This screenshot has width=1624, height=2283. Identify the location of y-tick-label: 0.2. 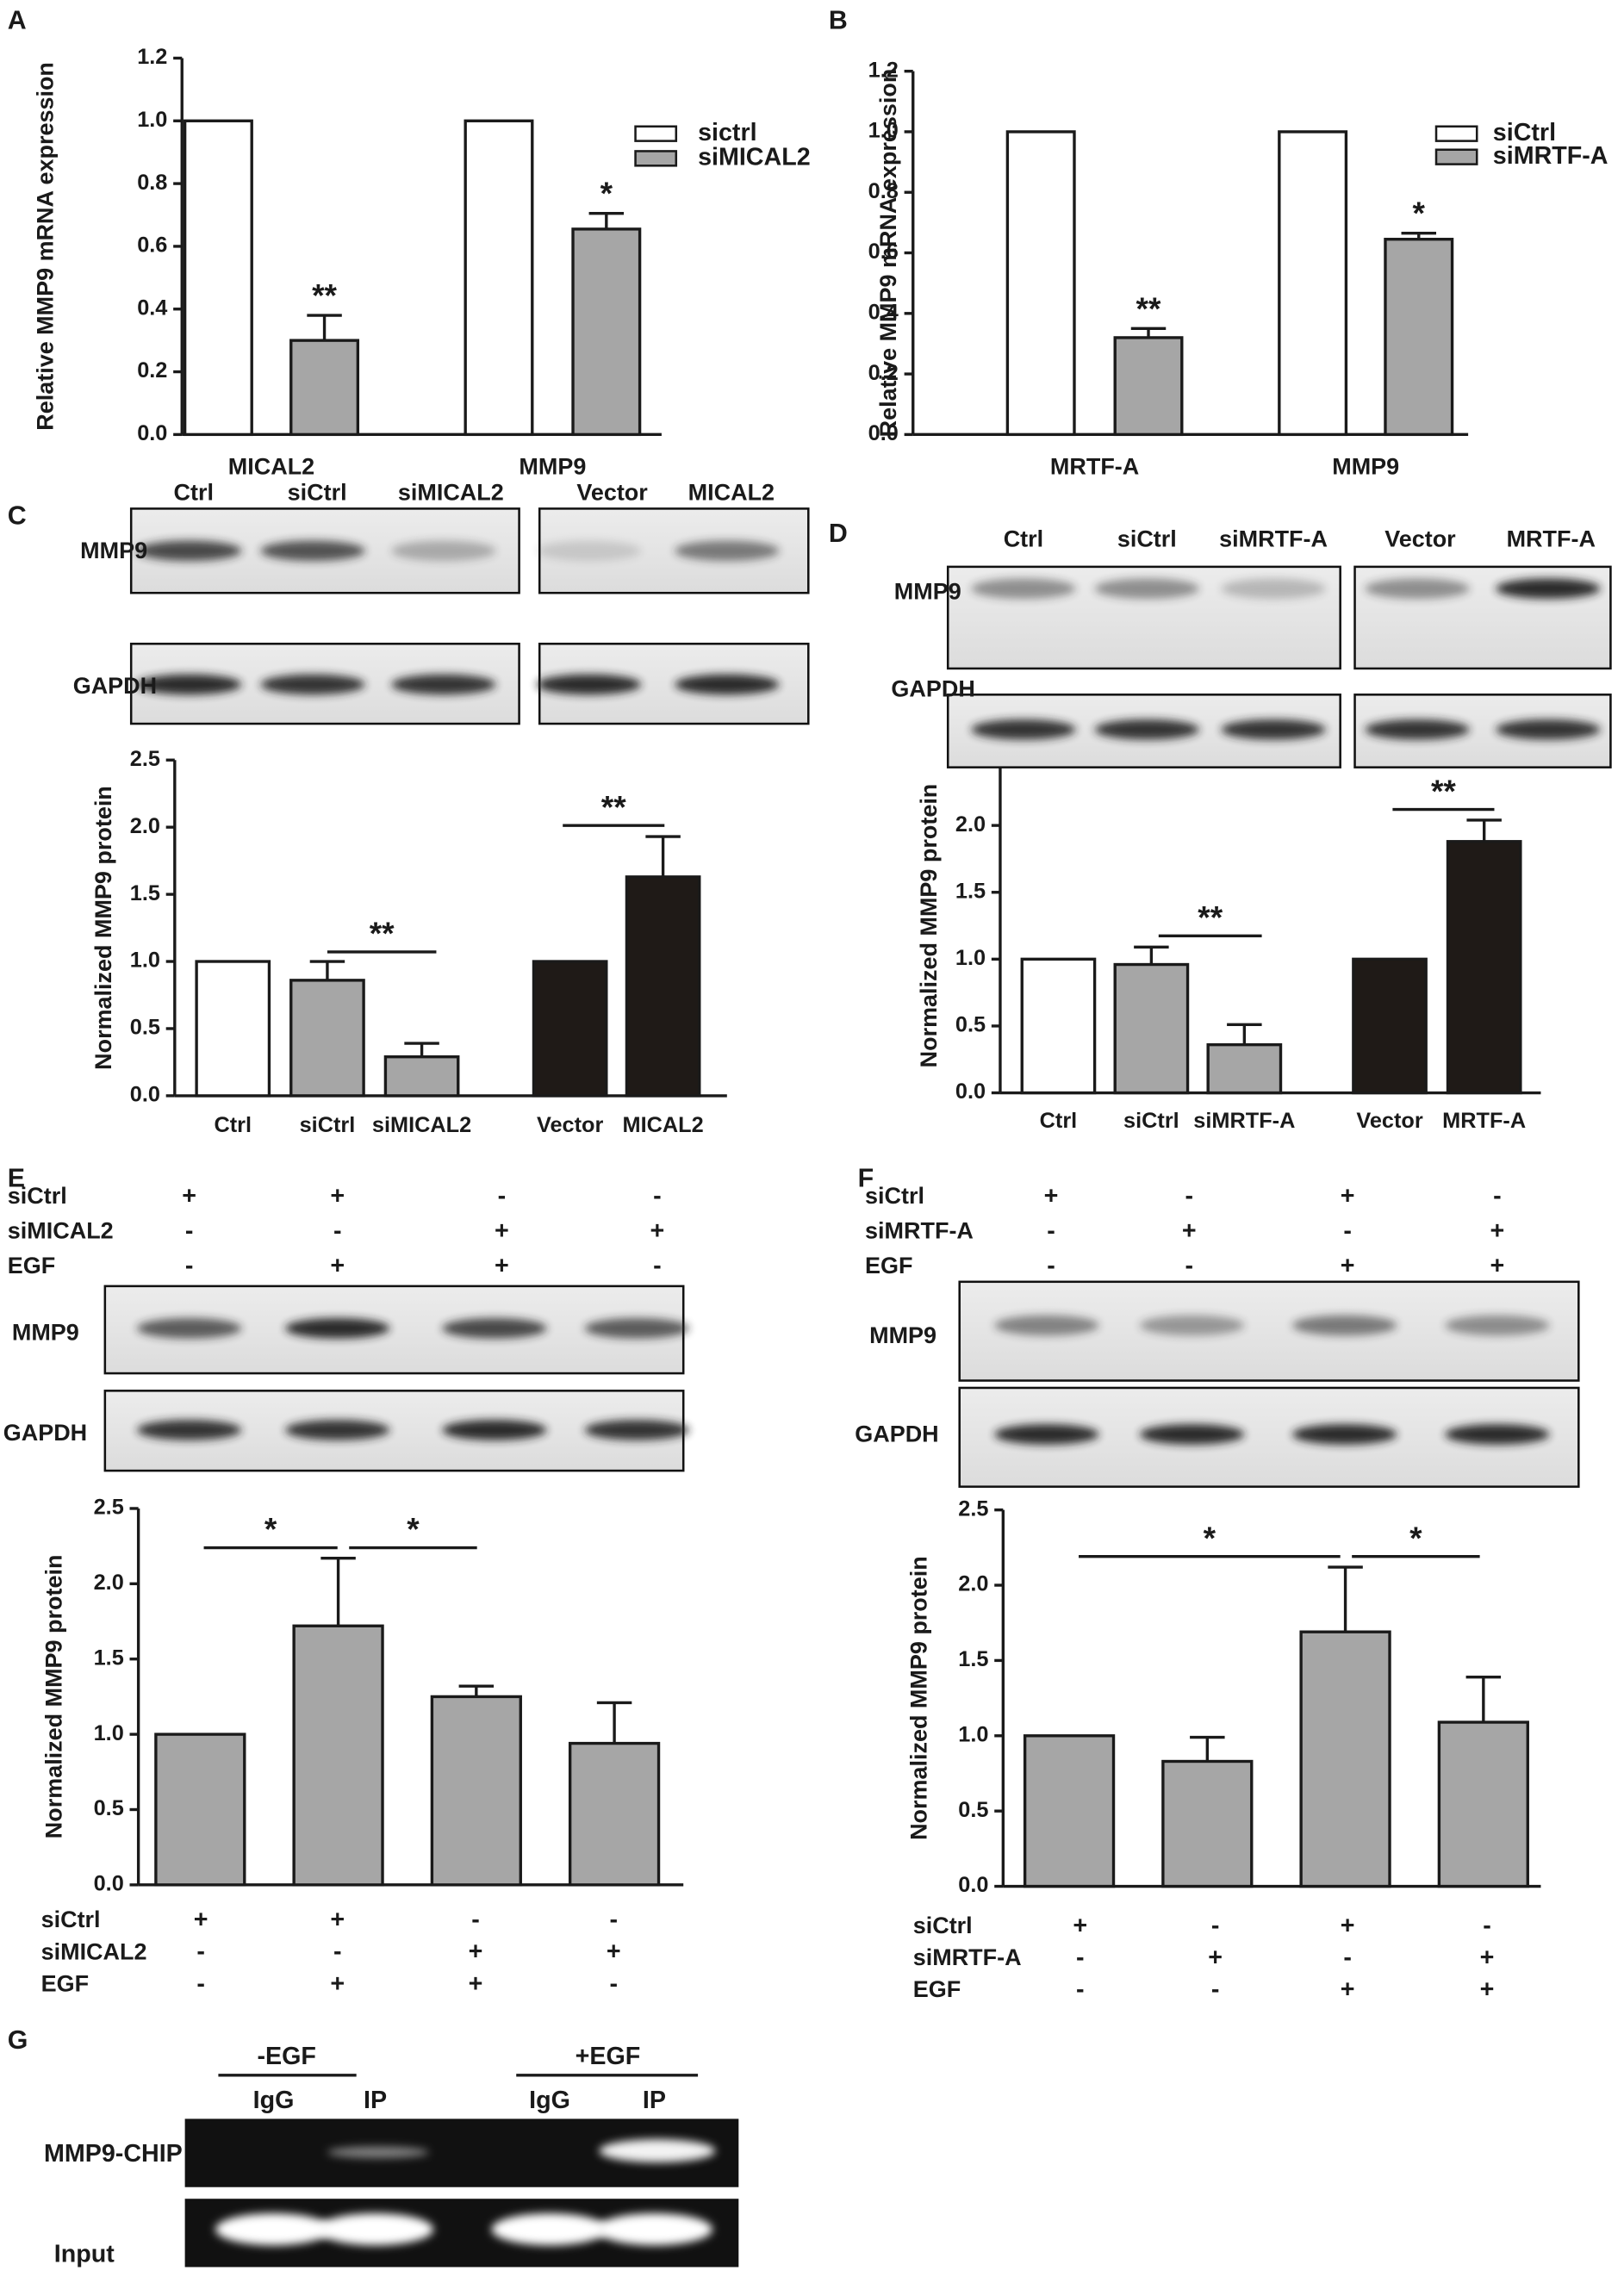
(152, 370).